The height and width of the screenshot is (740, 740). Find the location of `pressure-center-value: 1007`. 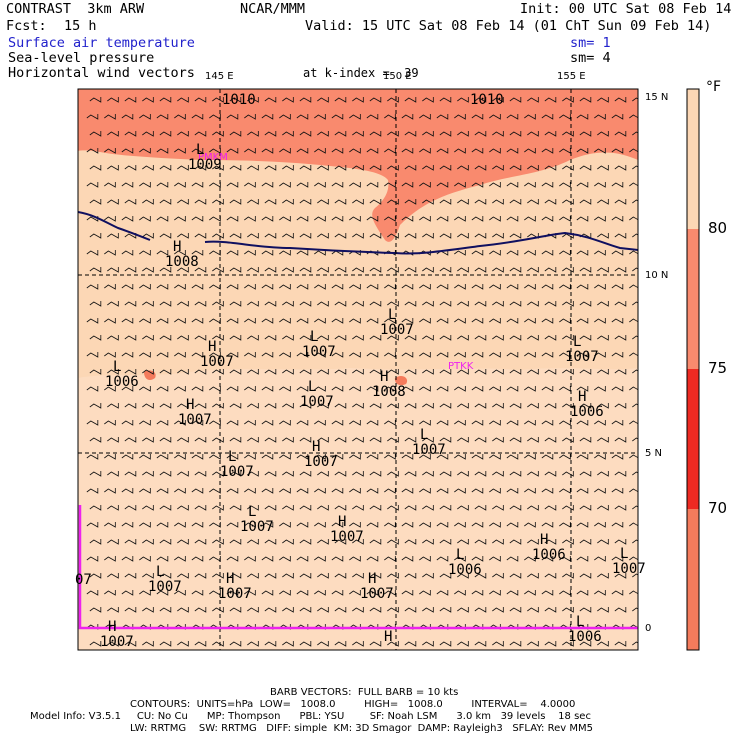

pressure-center-value: 1007 is located at coordinates (321, 462).